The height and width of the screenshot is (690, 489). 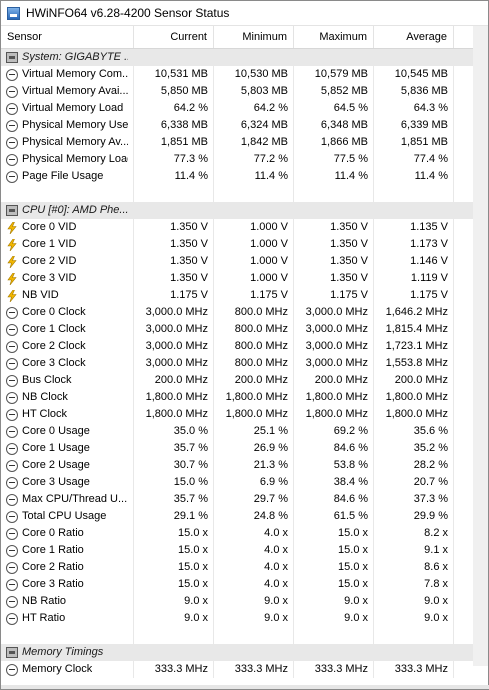 What do you see at coordinates (67, 414) in the screenshot?
I see `sensor-name-cell: HT Clock` at bounding box center [67, 414].